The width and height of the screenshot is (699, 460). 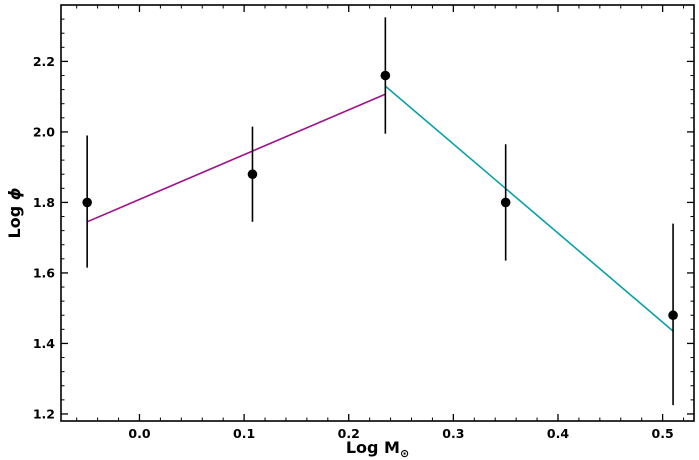 What do you see at coordinates (244, 433) in the screenshot?
I see `x-tick-label: 0.1` at bounding box center [244, 433].